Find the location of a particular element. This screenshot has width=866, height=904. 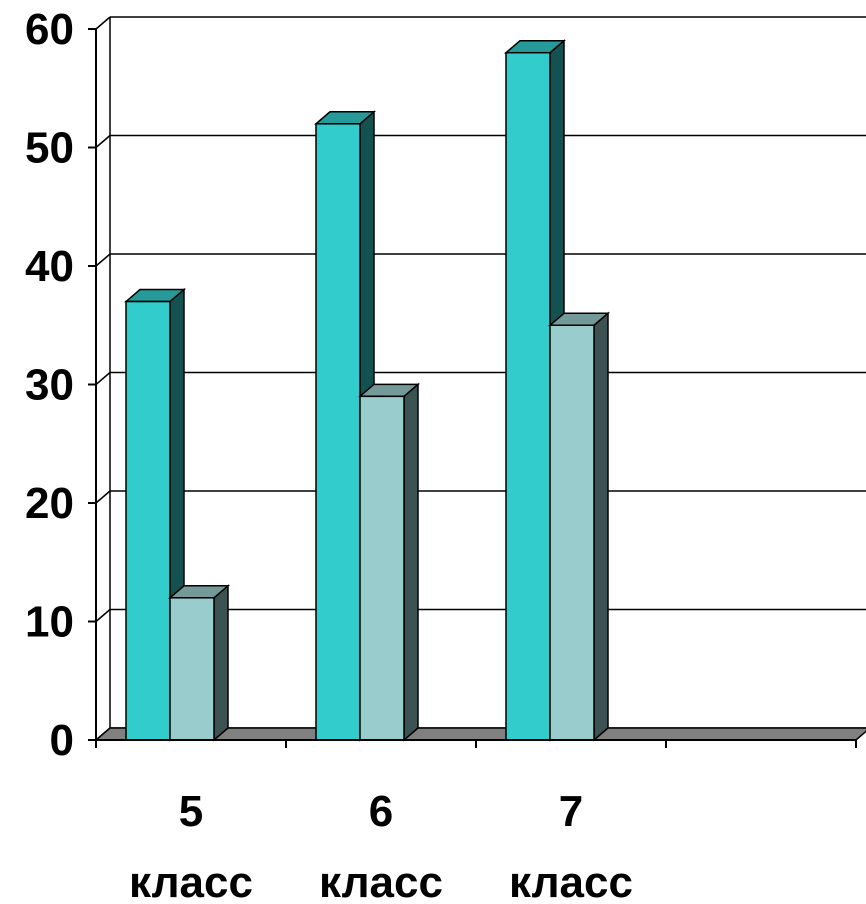

y-tick-label: 50 is located at coordinates (49, 148).